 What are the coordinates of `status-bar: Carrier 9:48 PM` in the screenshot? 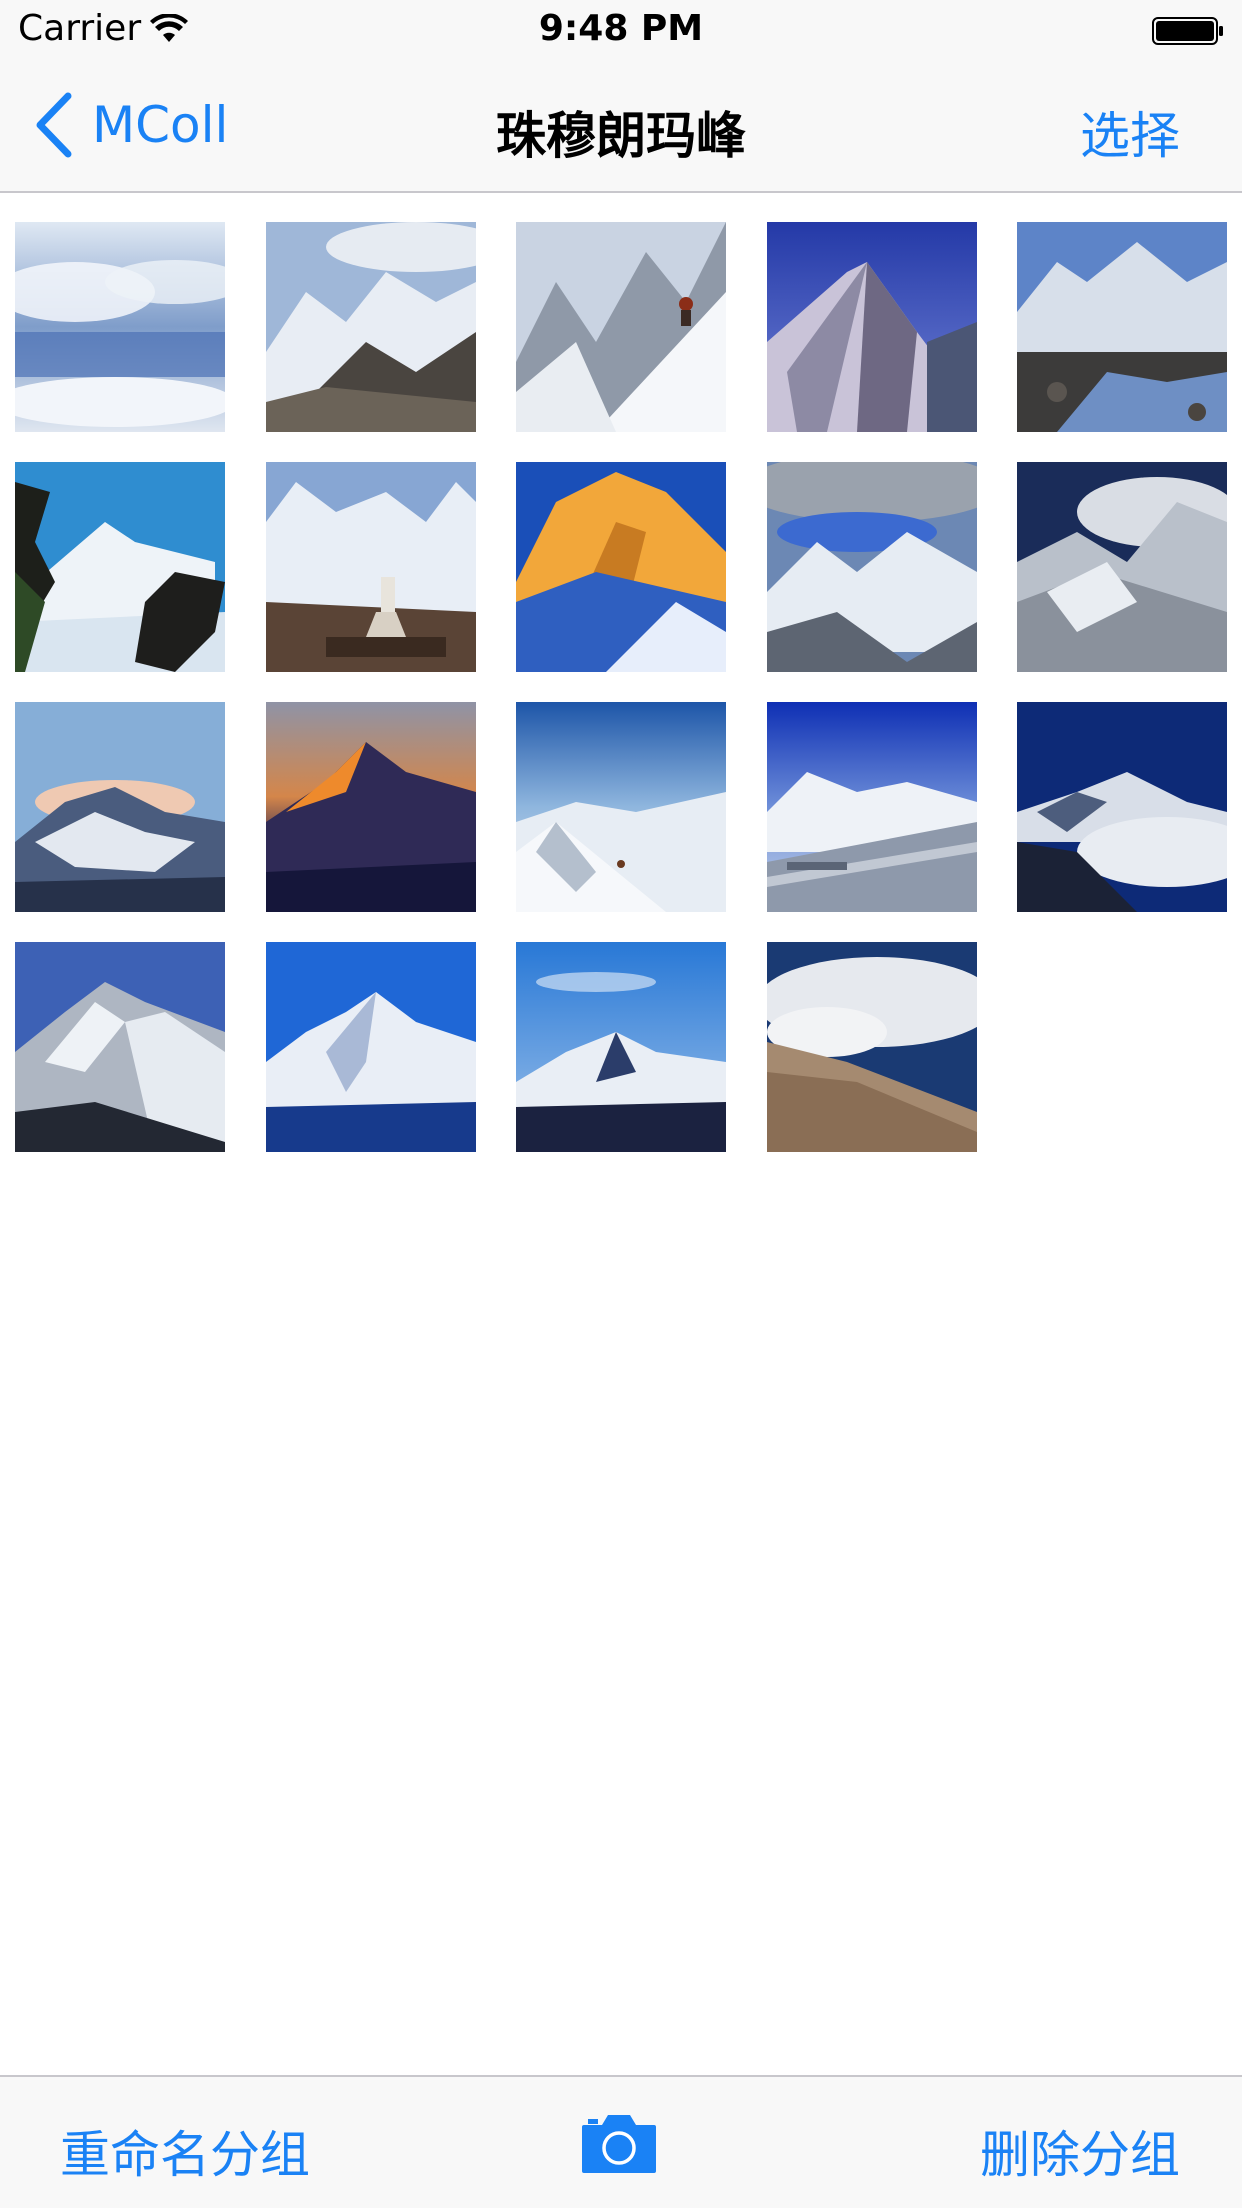 It's located at (621, 30).